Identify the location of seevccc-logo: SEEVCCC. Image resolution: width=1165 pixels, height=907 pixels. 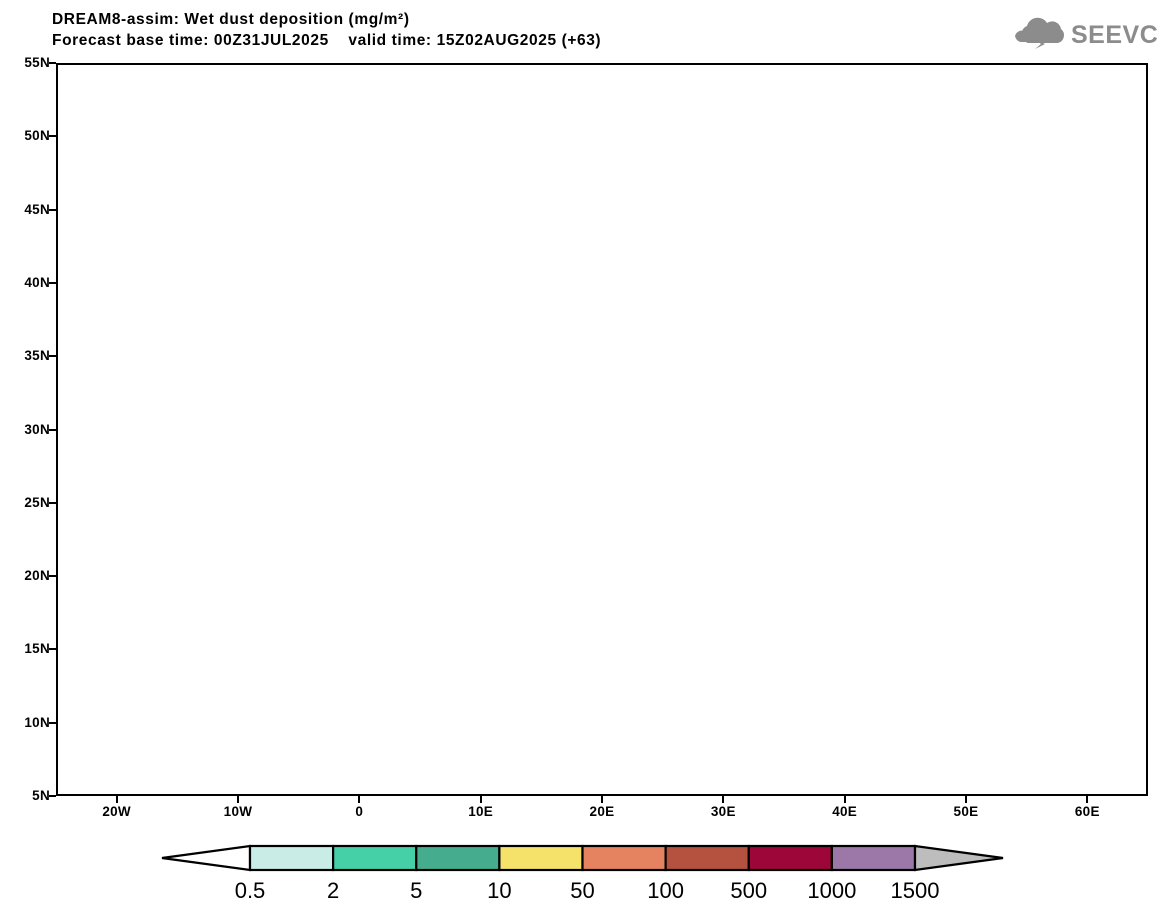
(1081, 32).